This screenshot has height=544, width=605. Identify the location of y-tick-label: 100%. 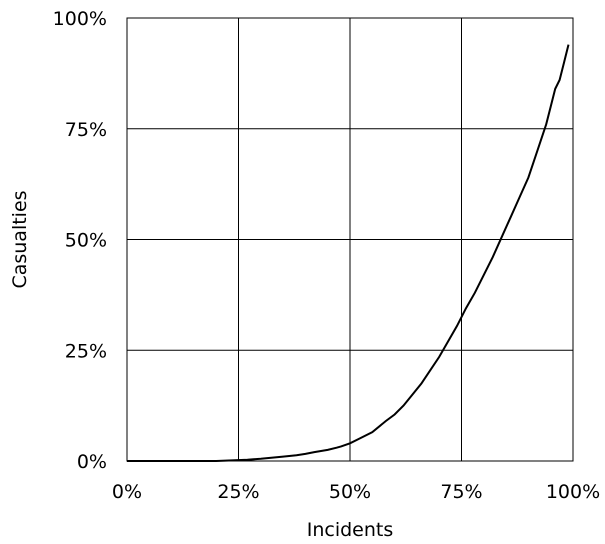
(80, 19).